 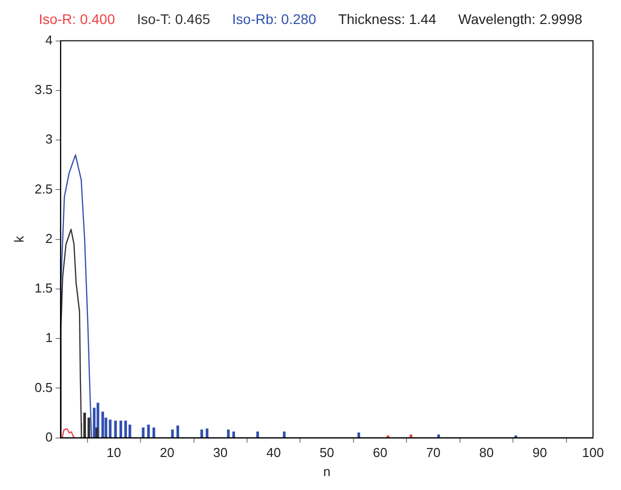 What do you see at coordinates (43, 387) in the screenshot?
I see `y-tick-label: 0.5` at bounding box center [43, 387].